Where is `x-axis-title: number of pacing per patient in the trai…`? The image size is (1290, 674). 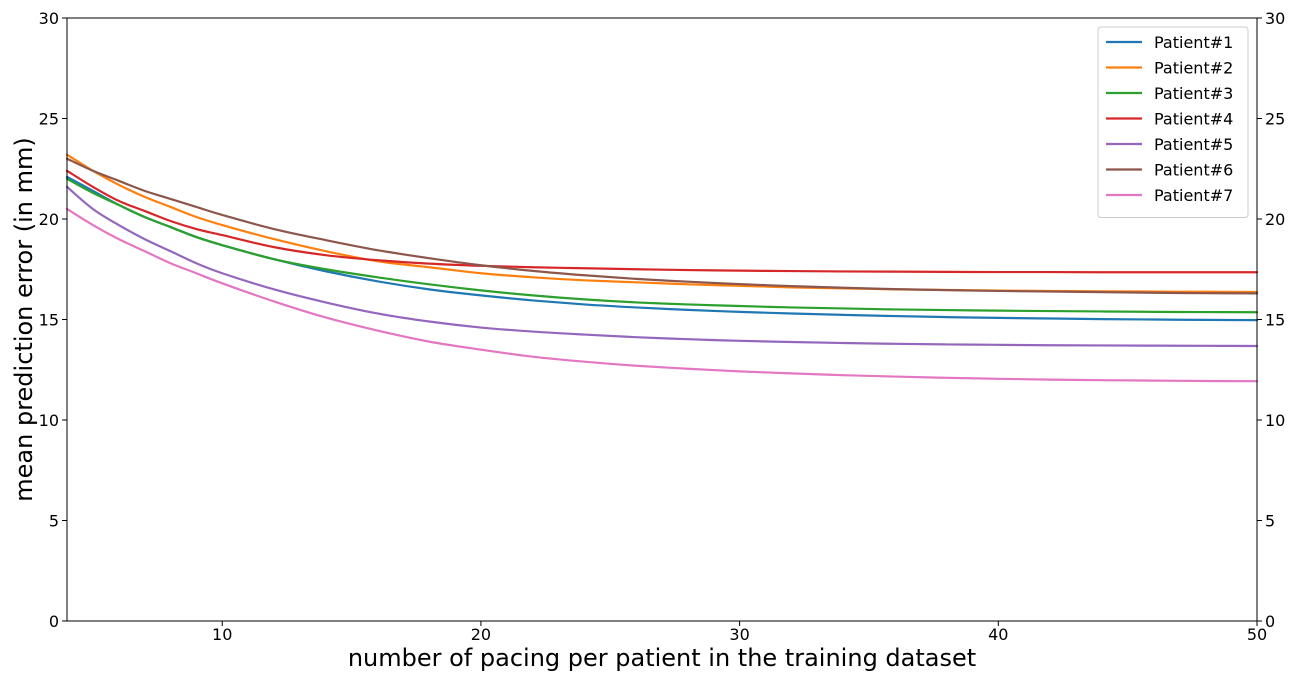 x-axis-title: number of pacing per patient in the trai… is located at coordinates (662, 658).